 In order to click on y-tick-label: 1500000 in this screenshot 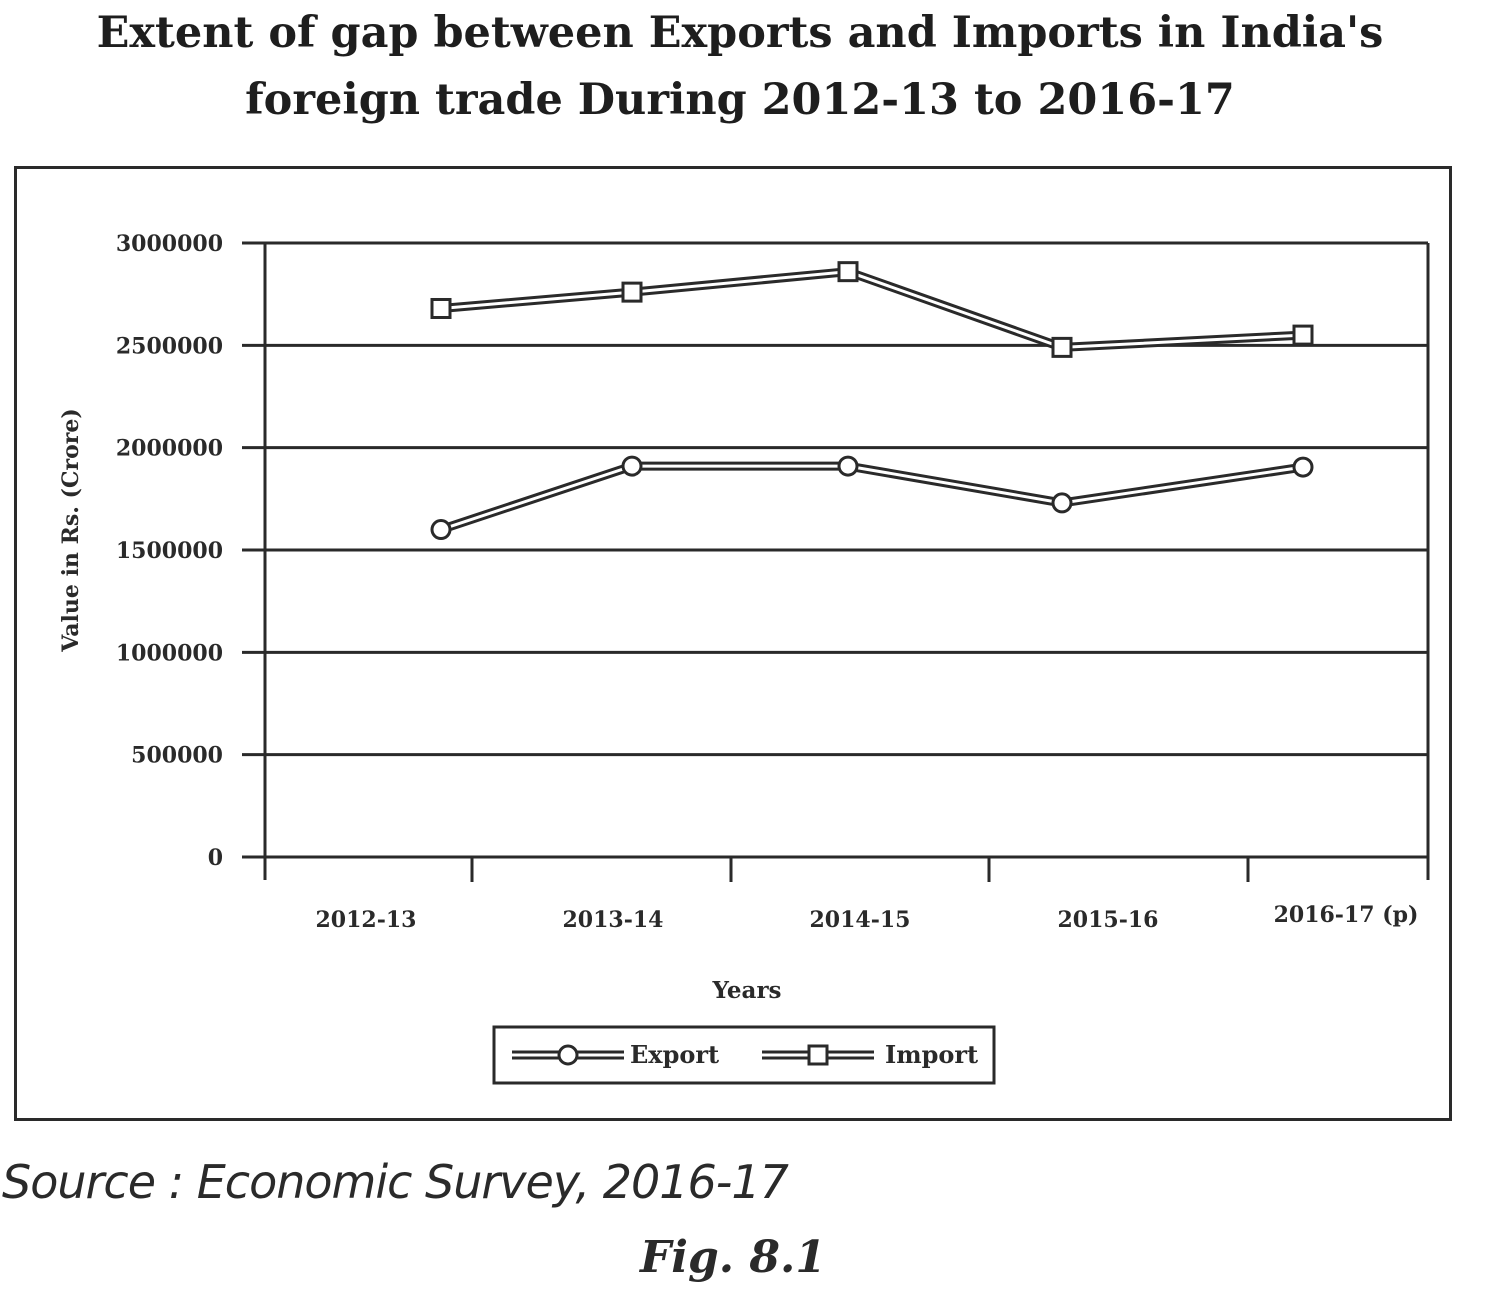, I will do `click(169, 551)`.